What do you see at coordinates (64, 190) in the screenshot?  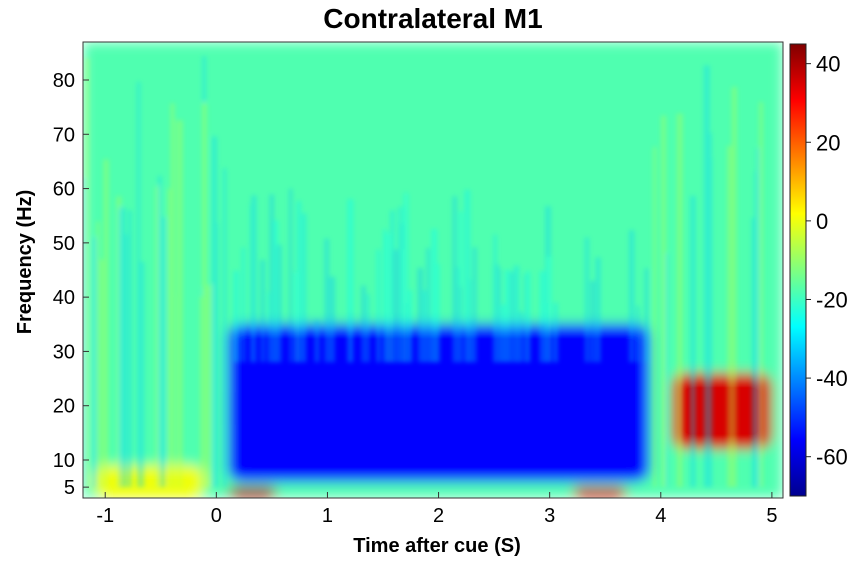 I see `y-tick-label: 60` at bounding box center [64, 190].